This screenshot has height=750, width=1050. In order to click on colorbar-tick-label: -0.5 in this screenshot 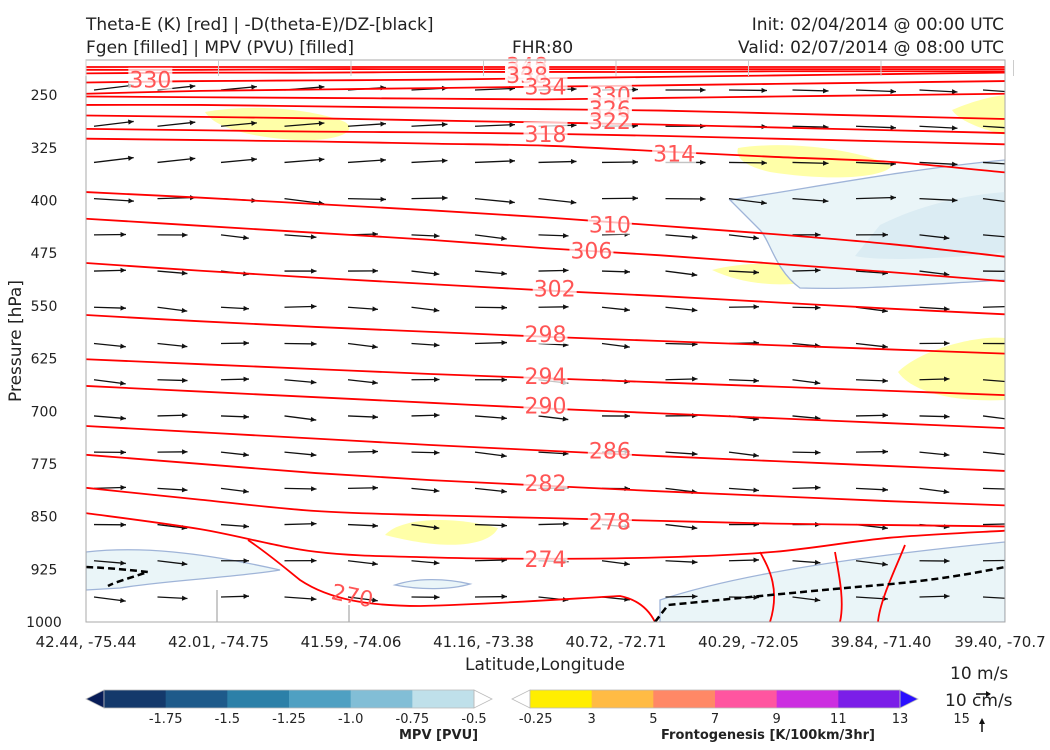, I will do `click(473, 719)`.